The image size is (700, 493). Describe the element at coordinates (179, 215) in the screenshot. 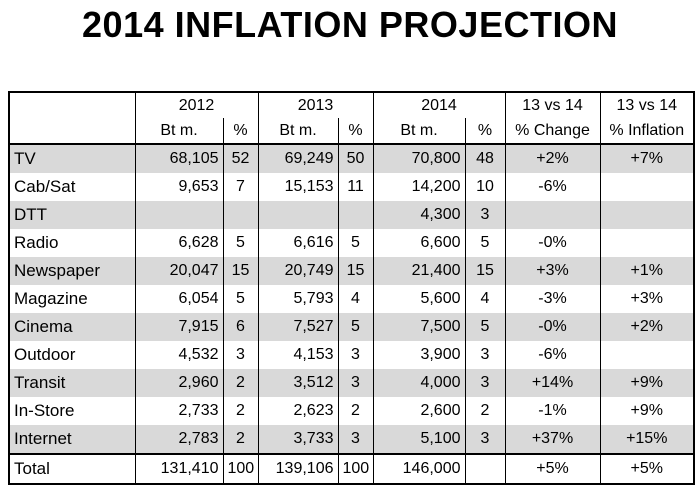

I see `cell-value-2012` at that location.